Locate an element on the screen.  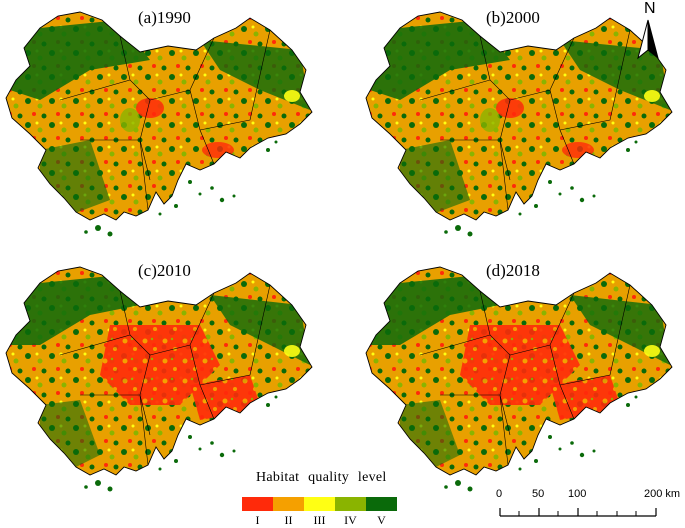
legend-label-level-2: II is located at coordinates (288, 520).